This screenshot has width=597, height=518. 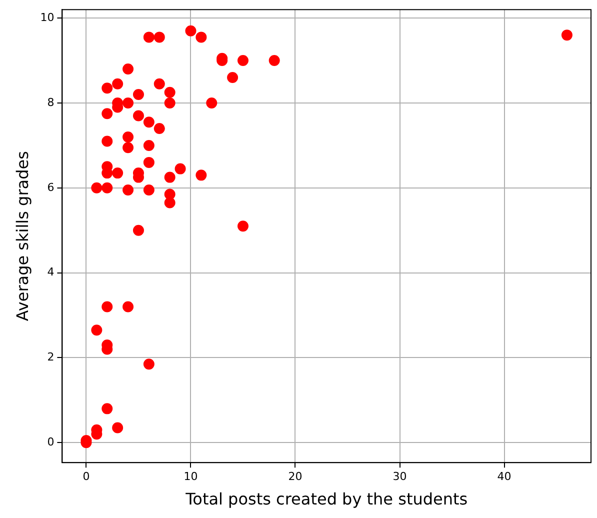 I want to click on y-axis-title: Average skills grades, so click(x=22, y=236).